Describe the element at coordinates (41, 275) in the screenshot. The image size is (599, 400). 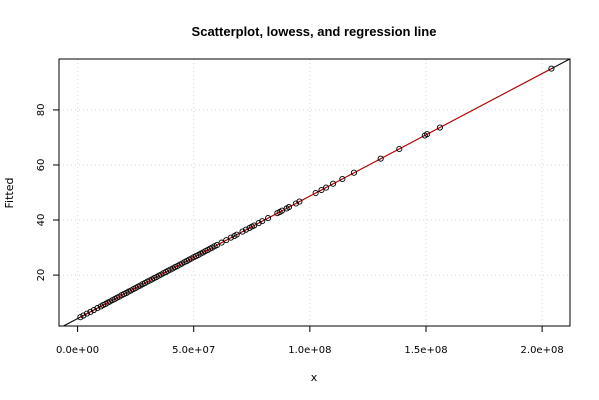
I see `y-tick-label: 20` at that location.